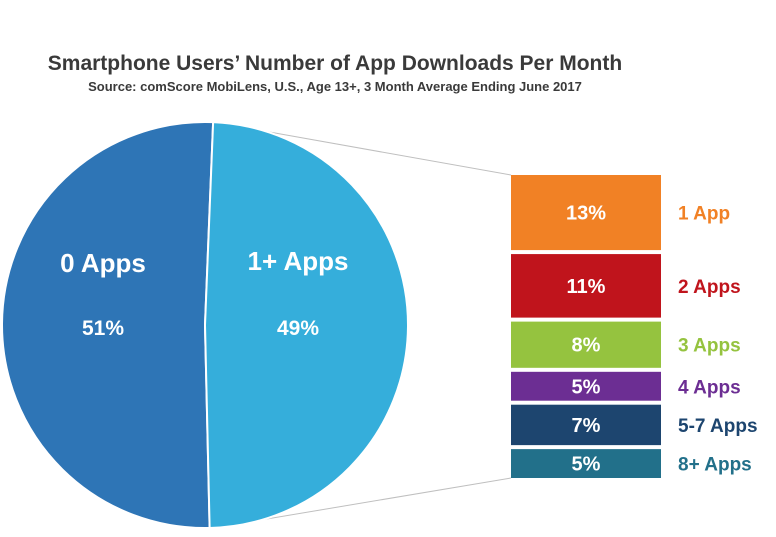 This screenshot has width=776, height=537. I want to click on bar-segment-value: 13%, so click(586, 214).